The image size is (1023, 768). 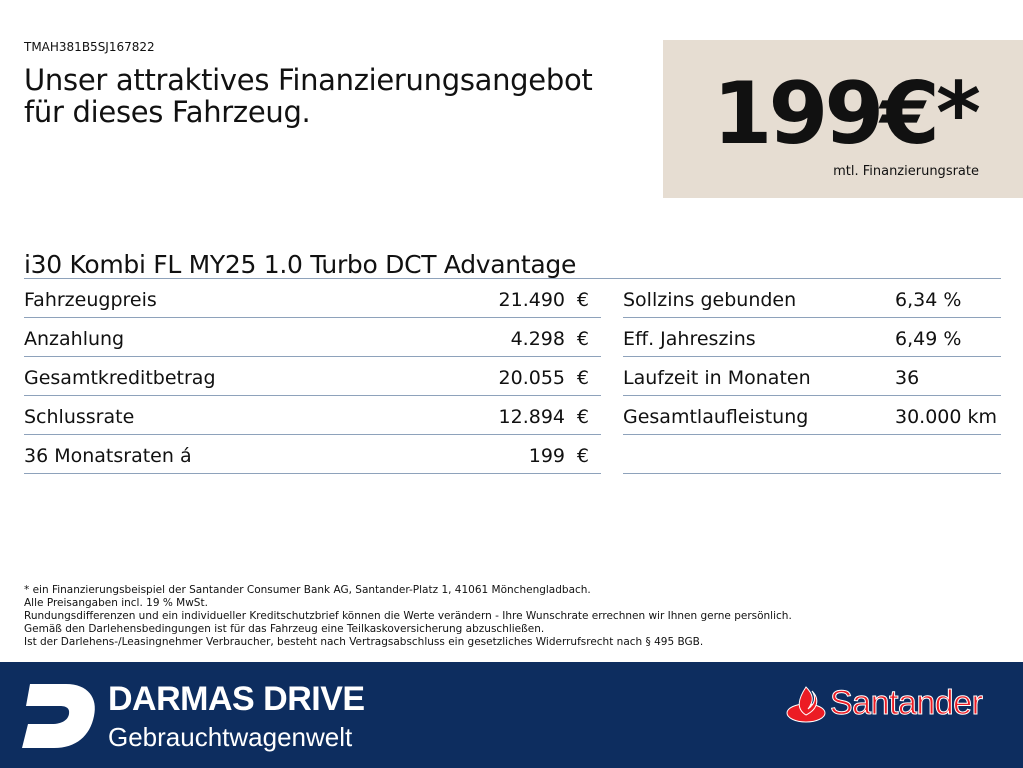 What do you see at coordinates (308, 80) in the screenshot?
I see `headline-line-1: Unser attraktives Finanzierungsangebot` at bounding box center [308, 80].